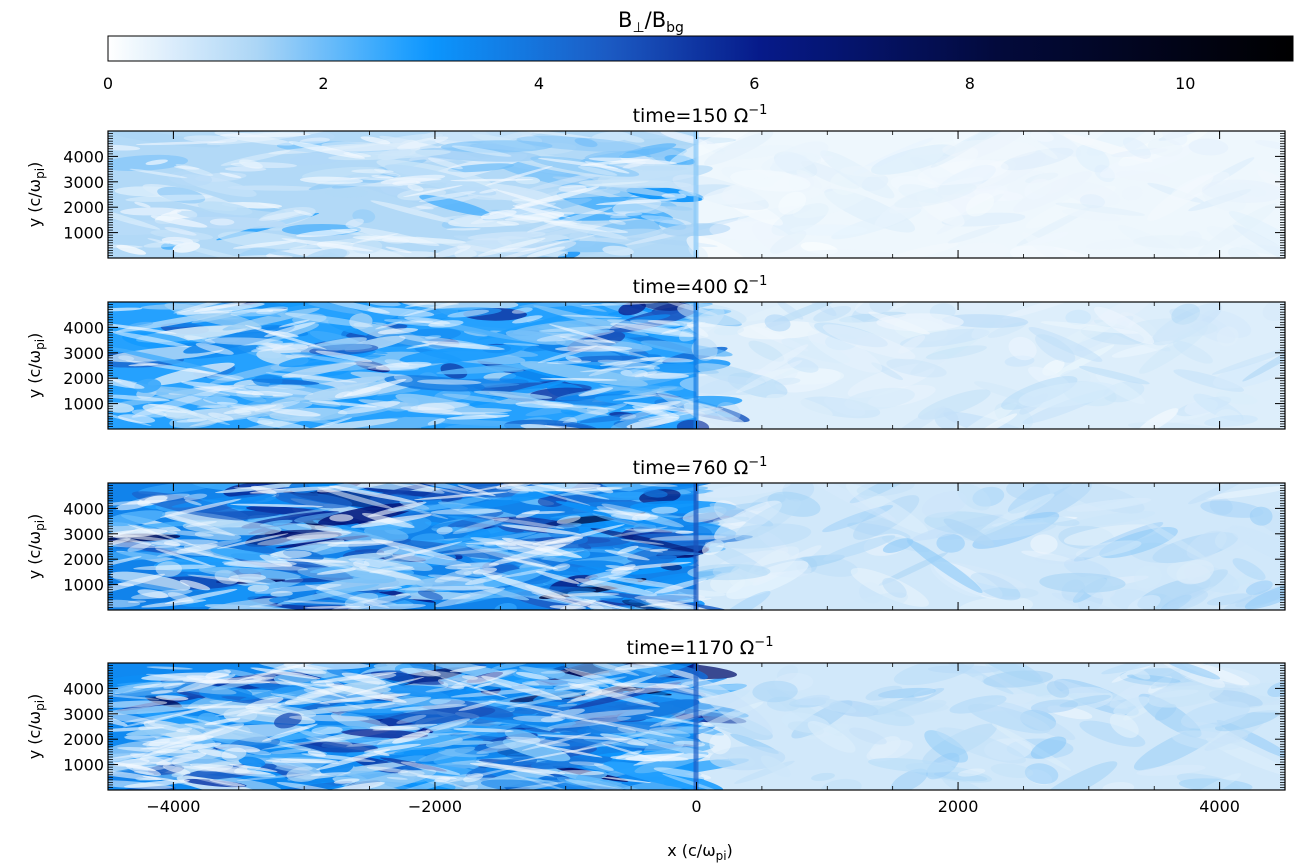 The height and width of the screenshot is (866, 1302). I want to click on x-tick-label: −2000, so click(435, 806).